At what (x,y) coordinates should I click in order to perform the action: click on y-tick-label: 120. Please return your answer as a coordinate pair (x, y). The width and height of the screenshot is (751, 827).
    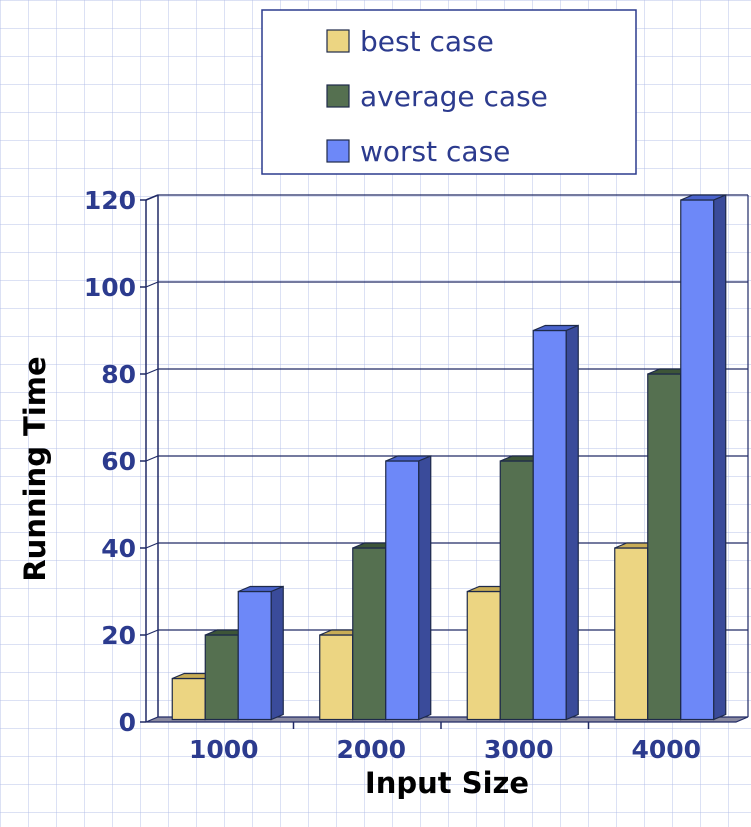
    Looking at the image, I should click on (110, 200).